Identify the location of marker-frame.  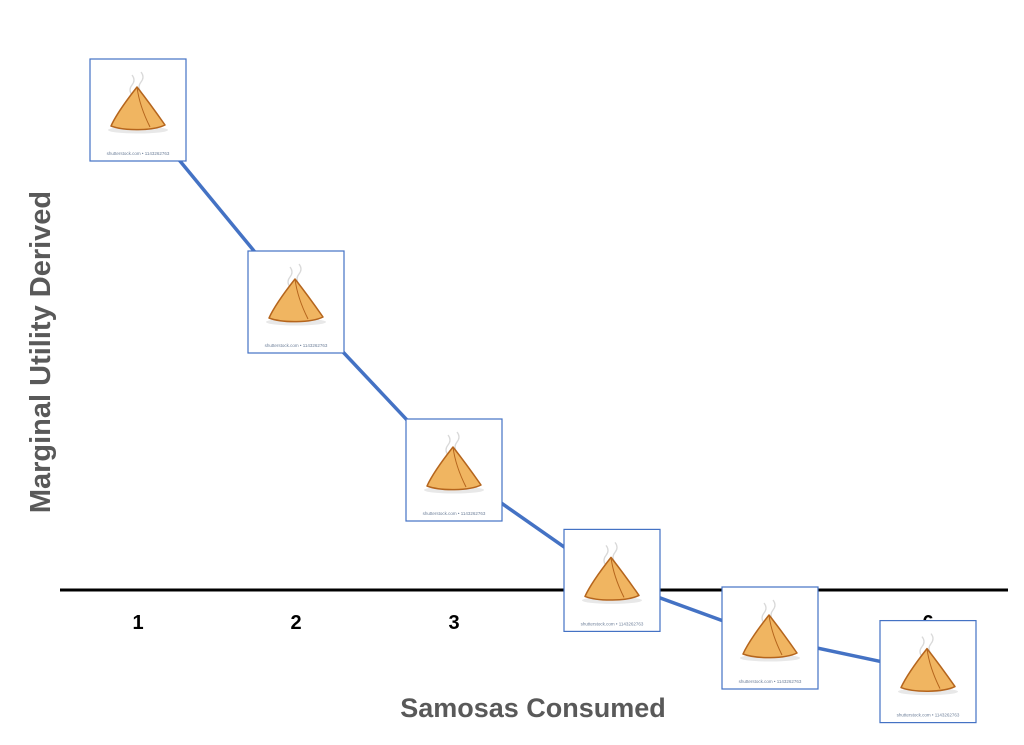
(928, 671).